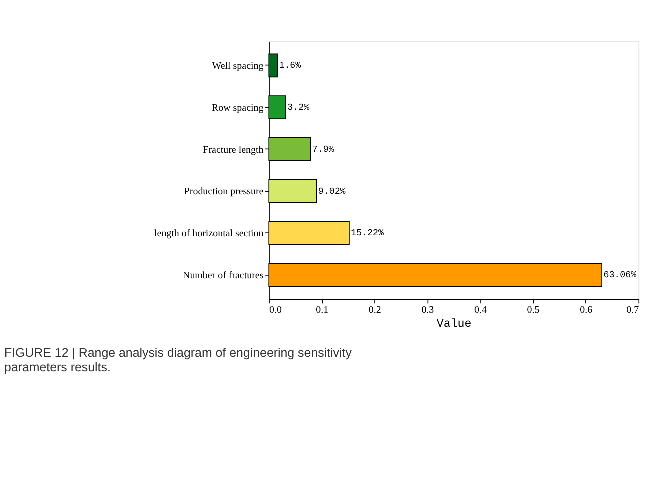  I want to click on y-tick-label: Fracture length, so click(233, 150).